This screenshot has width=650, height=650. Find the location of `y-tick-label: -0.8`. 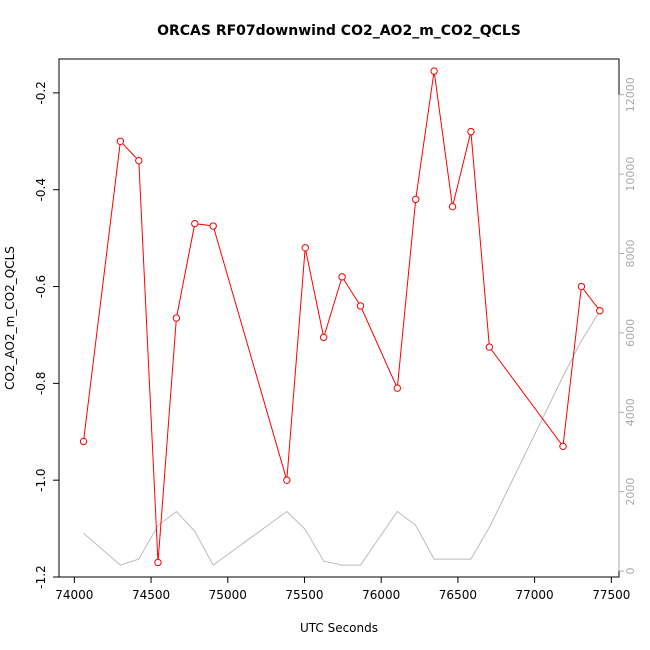

y-tick-label: -0.8 is located at coordinates (41, 383).